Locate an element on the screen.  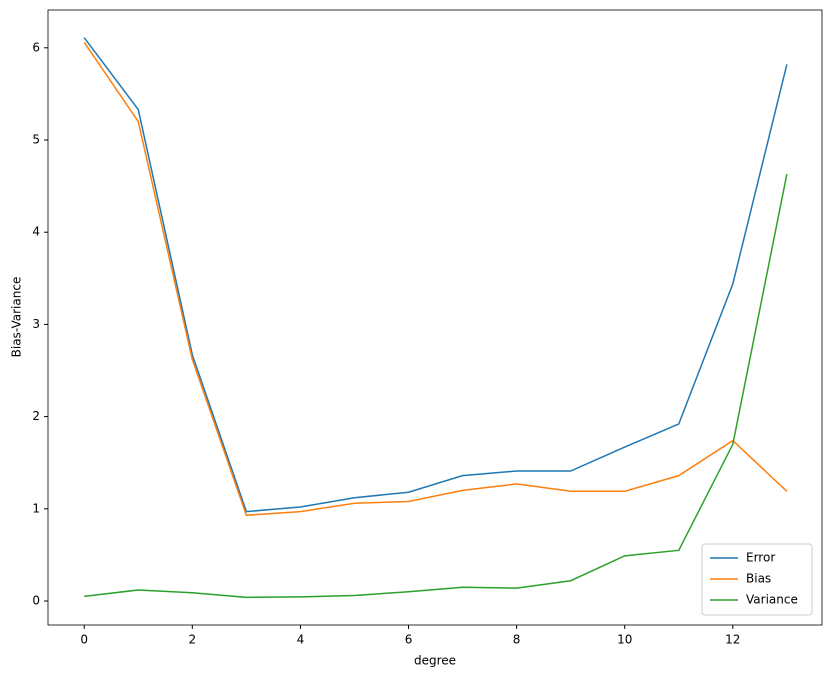
y-tick-label: 0 is located at coordinates (36, 601).